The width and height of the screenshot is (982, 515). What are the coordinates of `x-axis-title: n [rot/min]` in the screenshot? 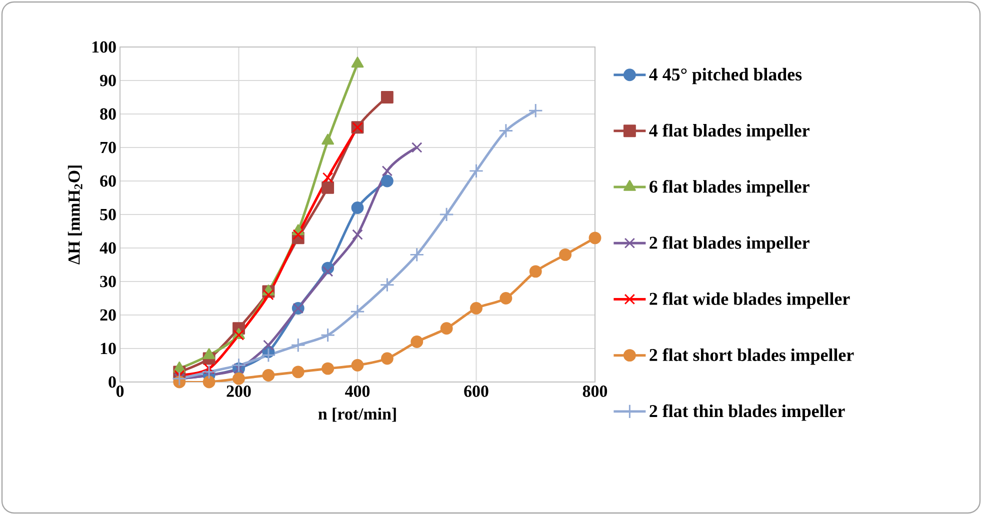 It's located at (357, 415).